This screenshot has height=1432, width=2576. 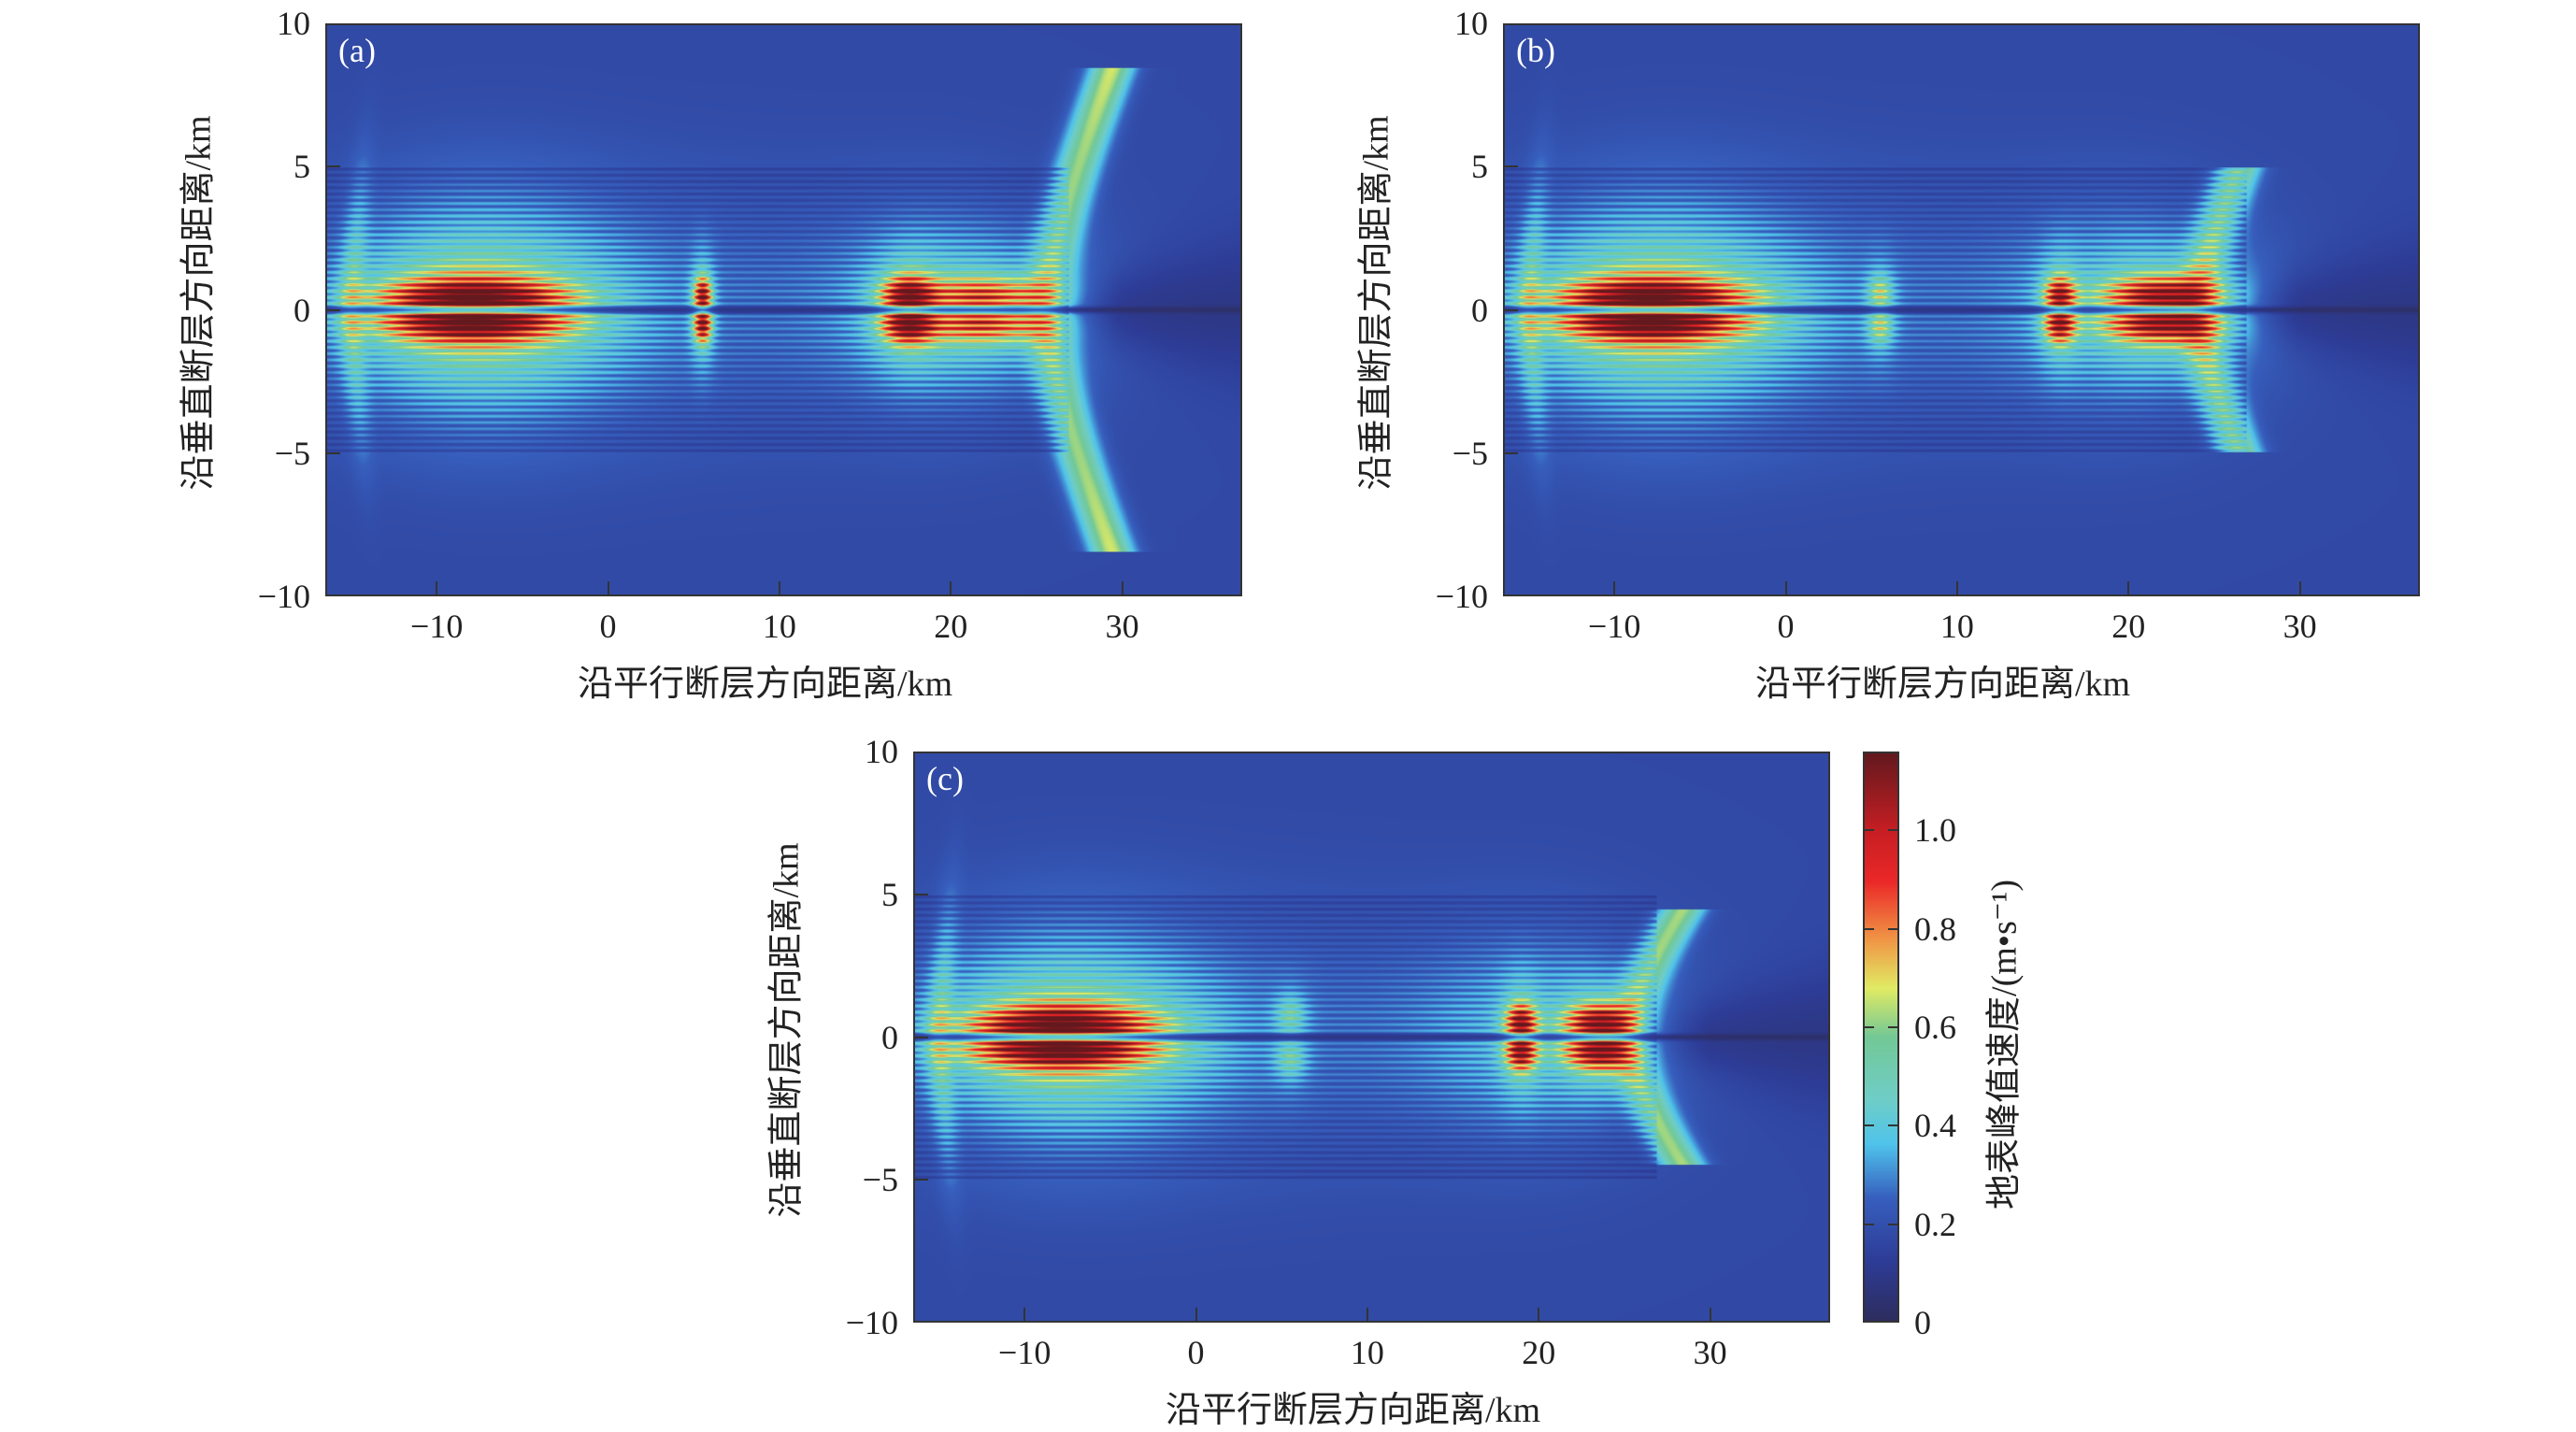 I want to click on heatmap-plot: (b), so click(x=1962, y=309).